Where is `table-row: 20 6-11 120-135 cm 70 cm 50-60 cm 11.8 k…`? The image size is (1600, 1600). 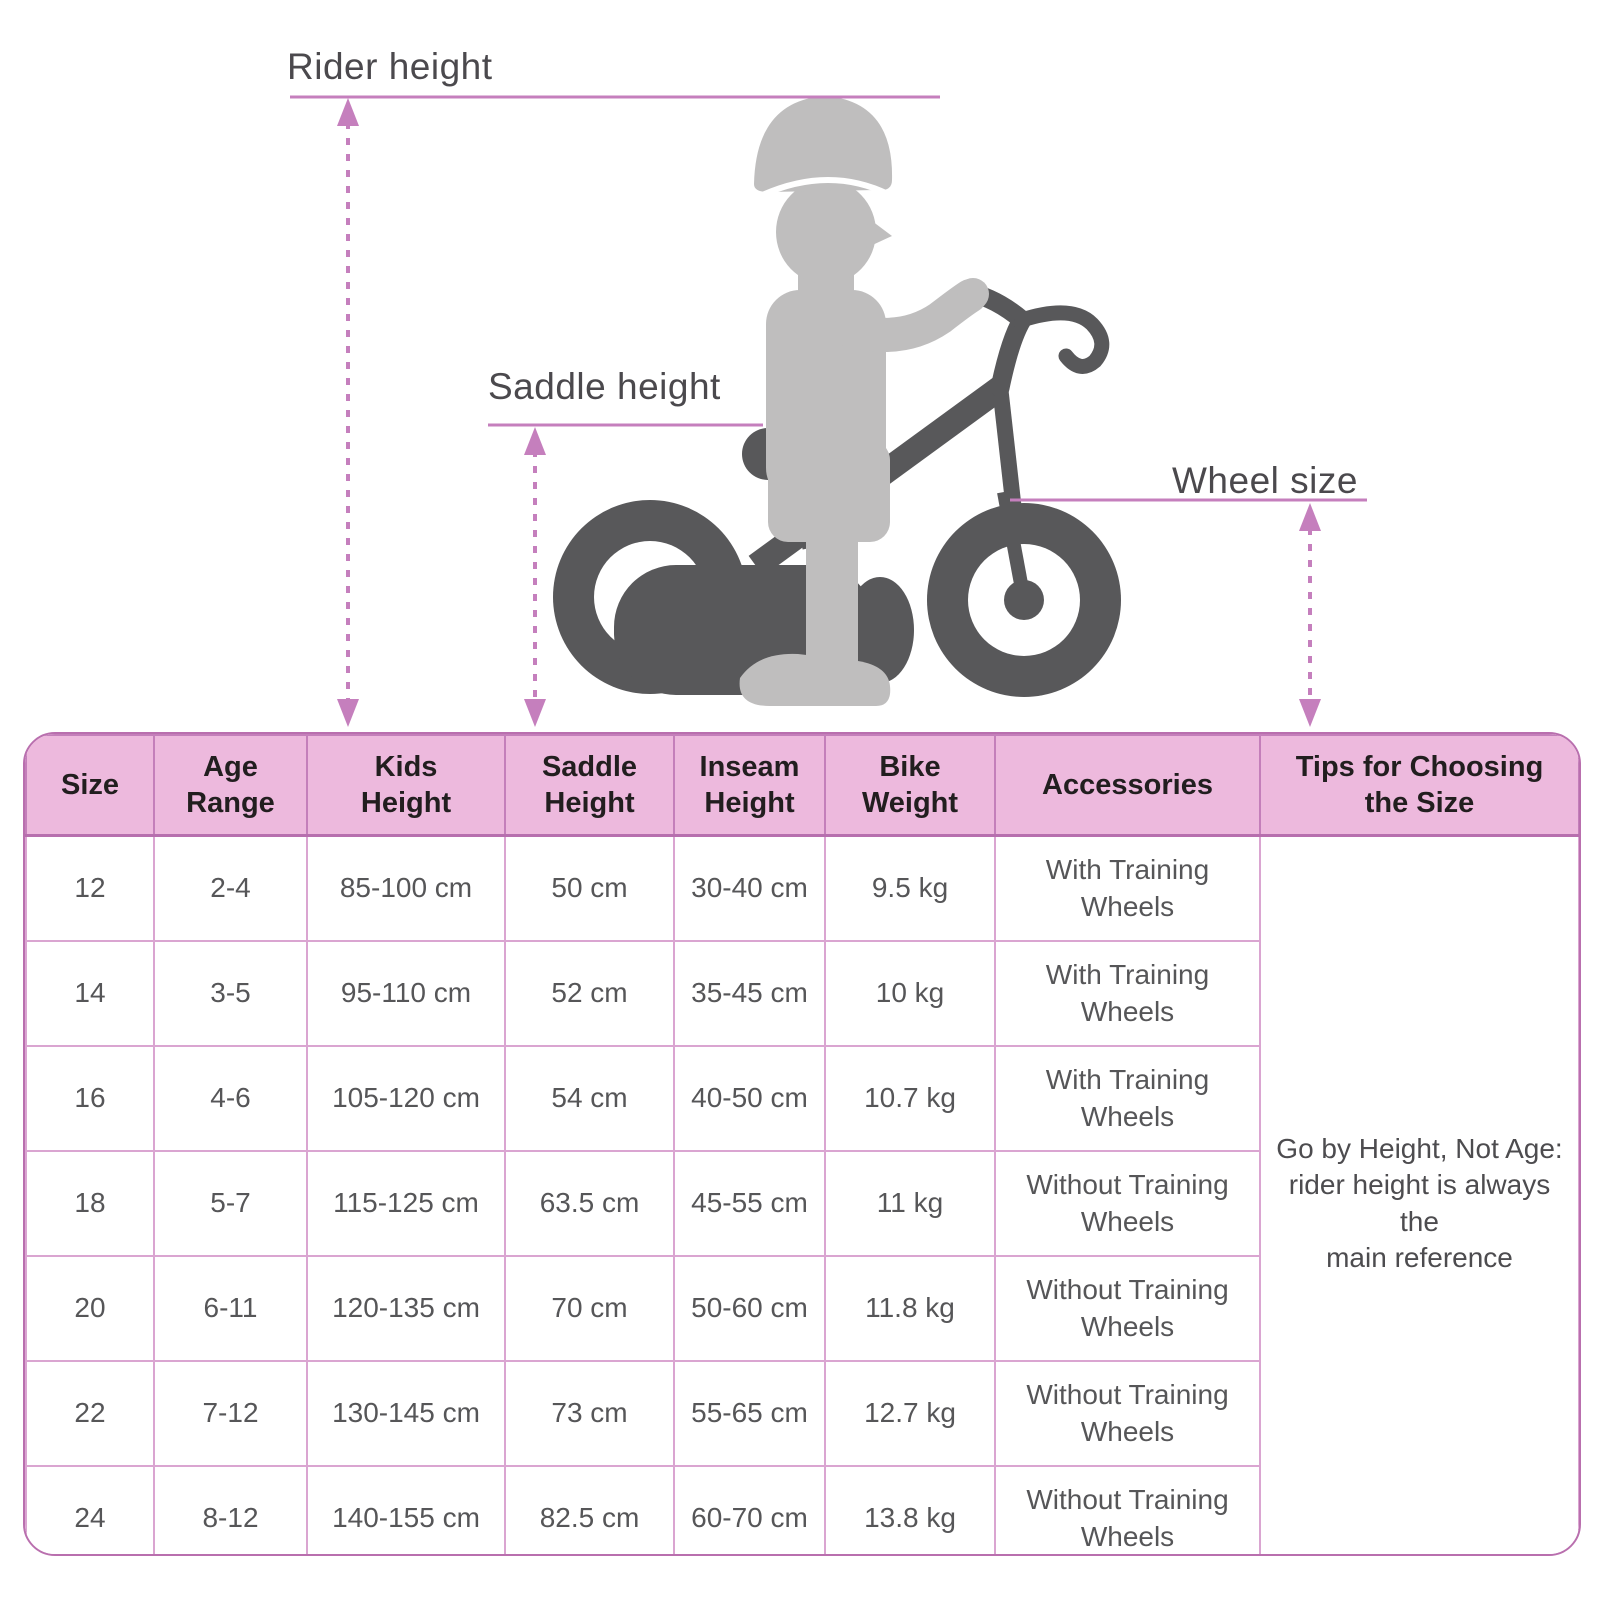 table-row: 20 6-11 120-135 cm 70 cm 50-60 cm 11.8 k… is located at coordinates (802, 1308).